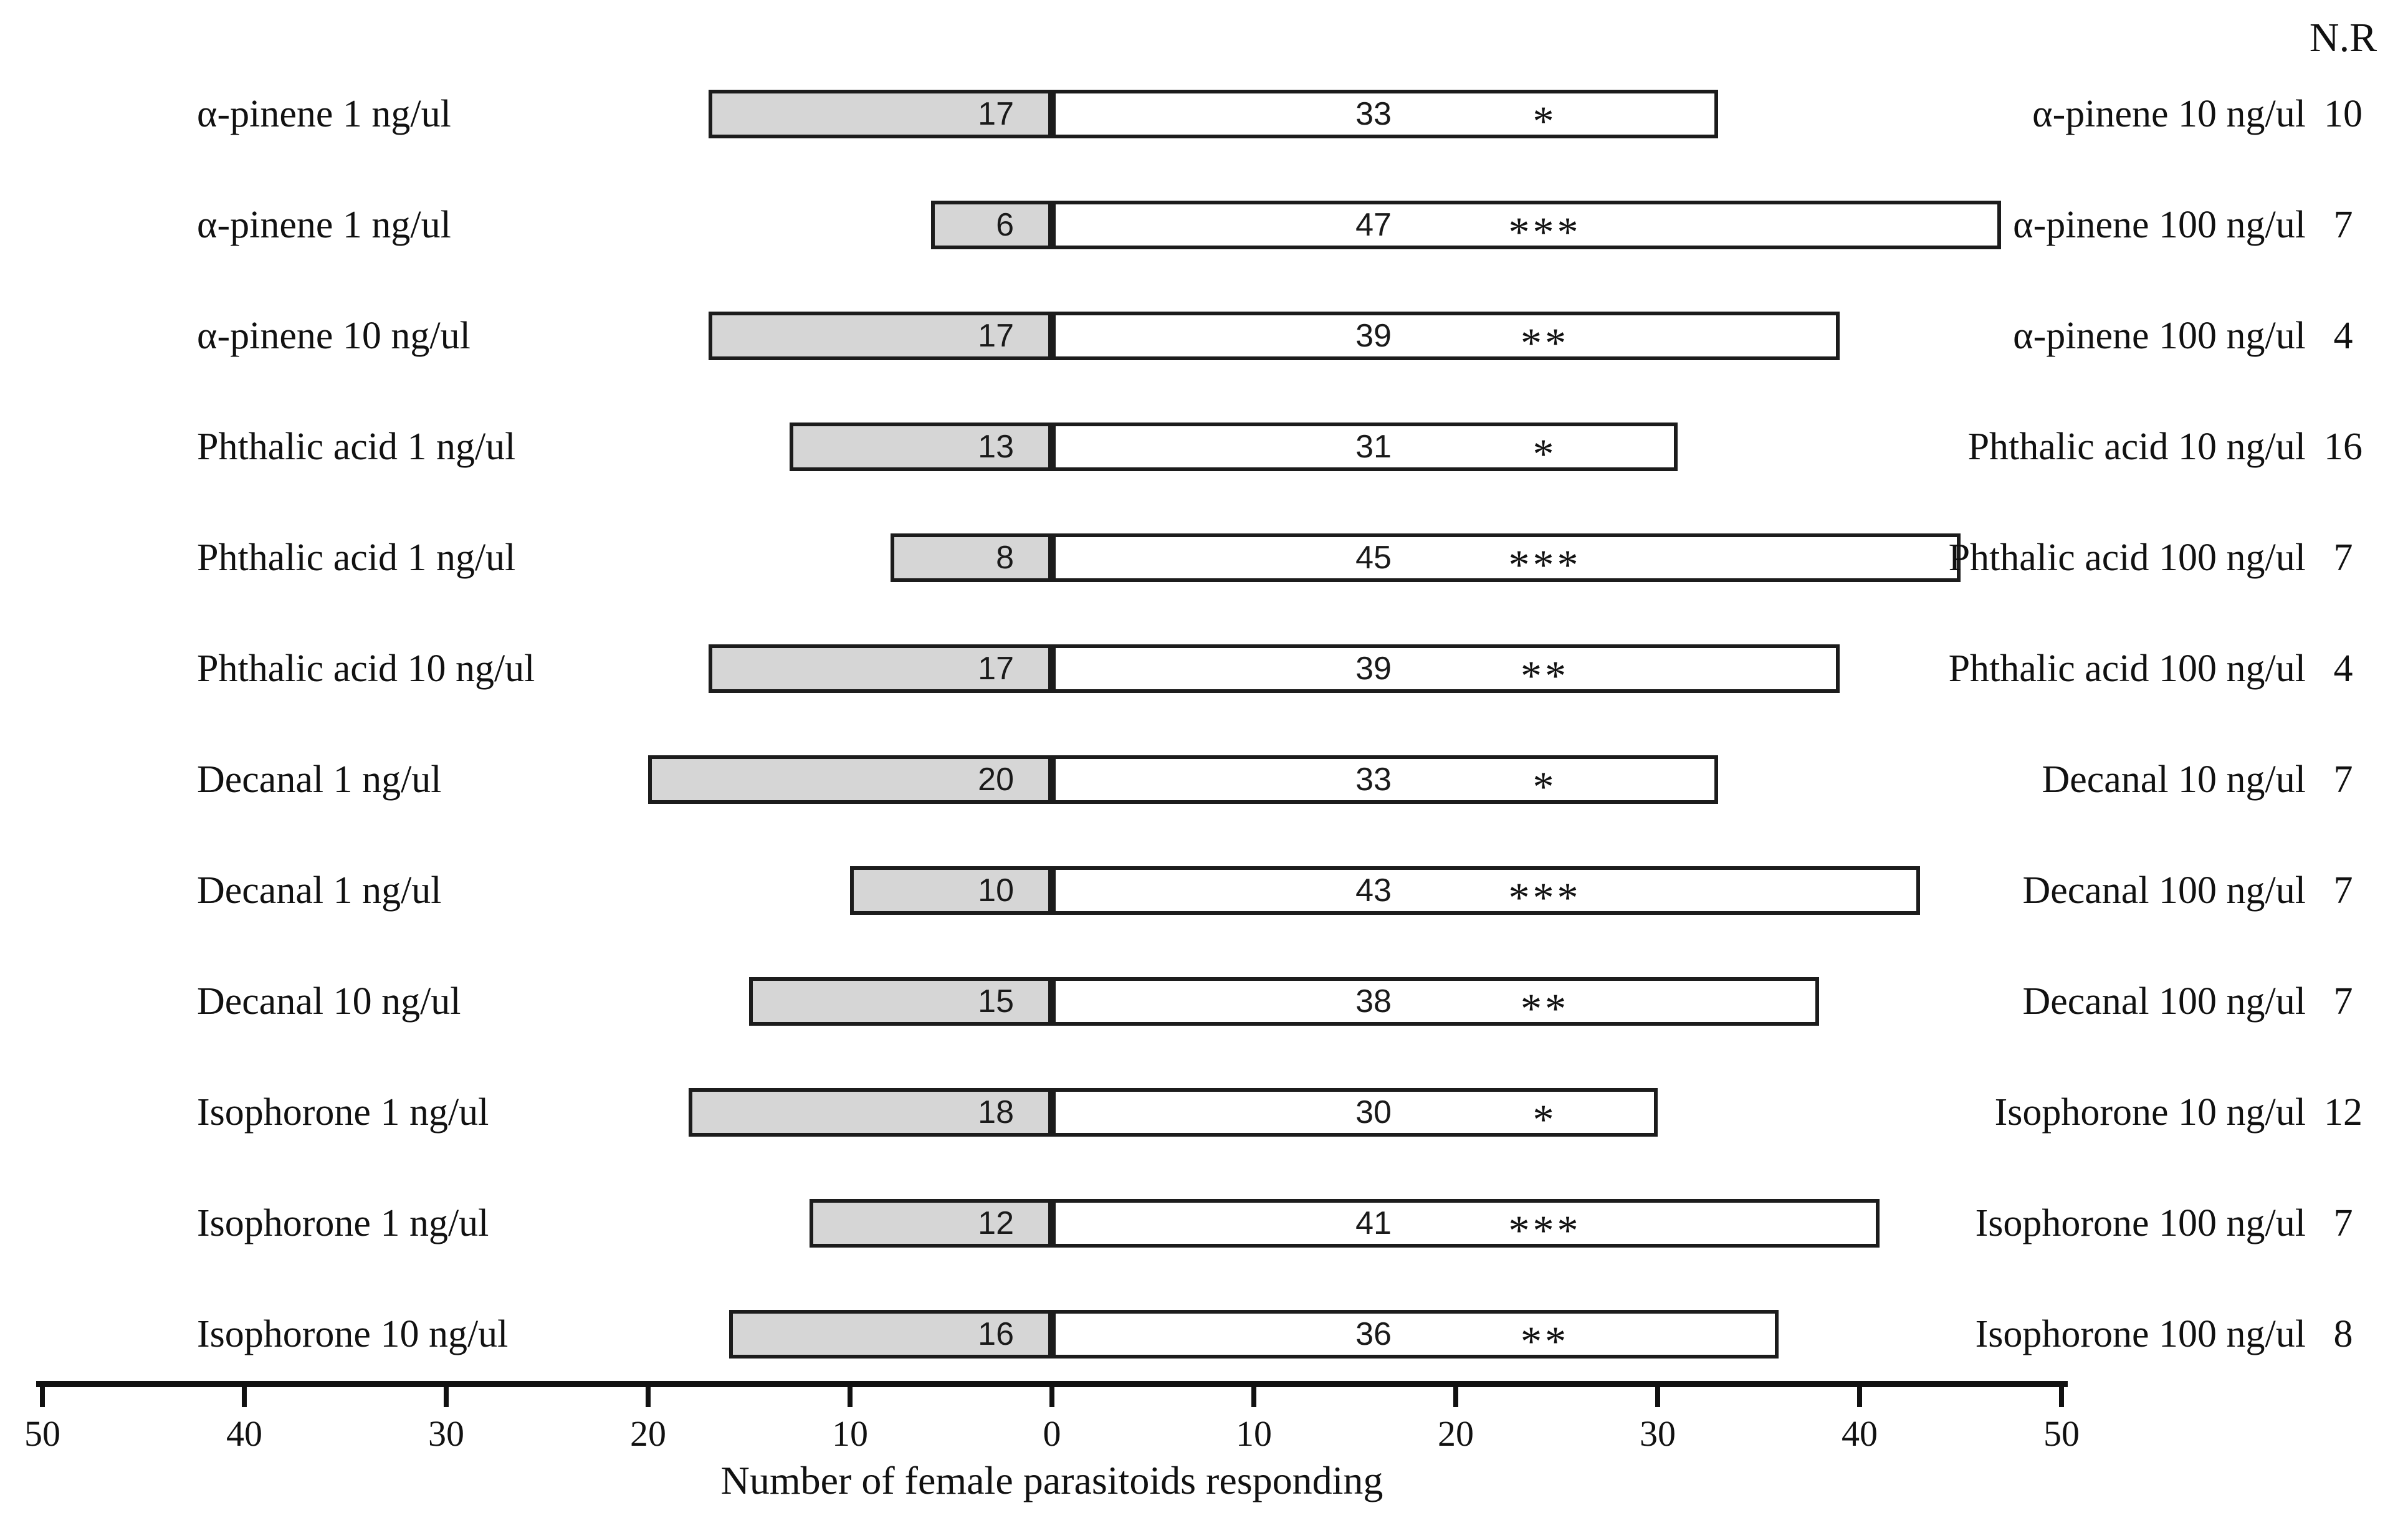  Describe the element at coordinates (850, 780) in the screenshot. I see `gray-bar: 20` at that location.